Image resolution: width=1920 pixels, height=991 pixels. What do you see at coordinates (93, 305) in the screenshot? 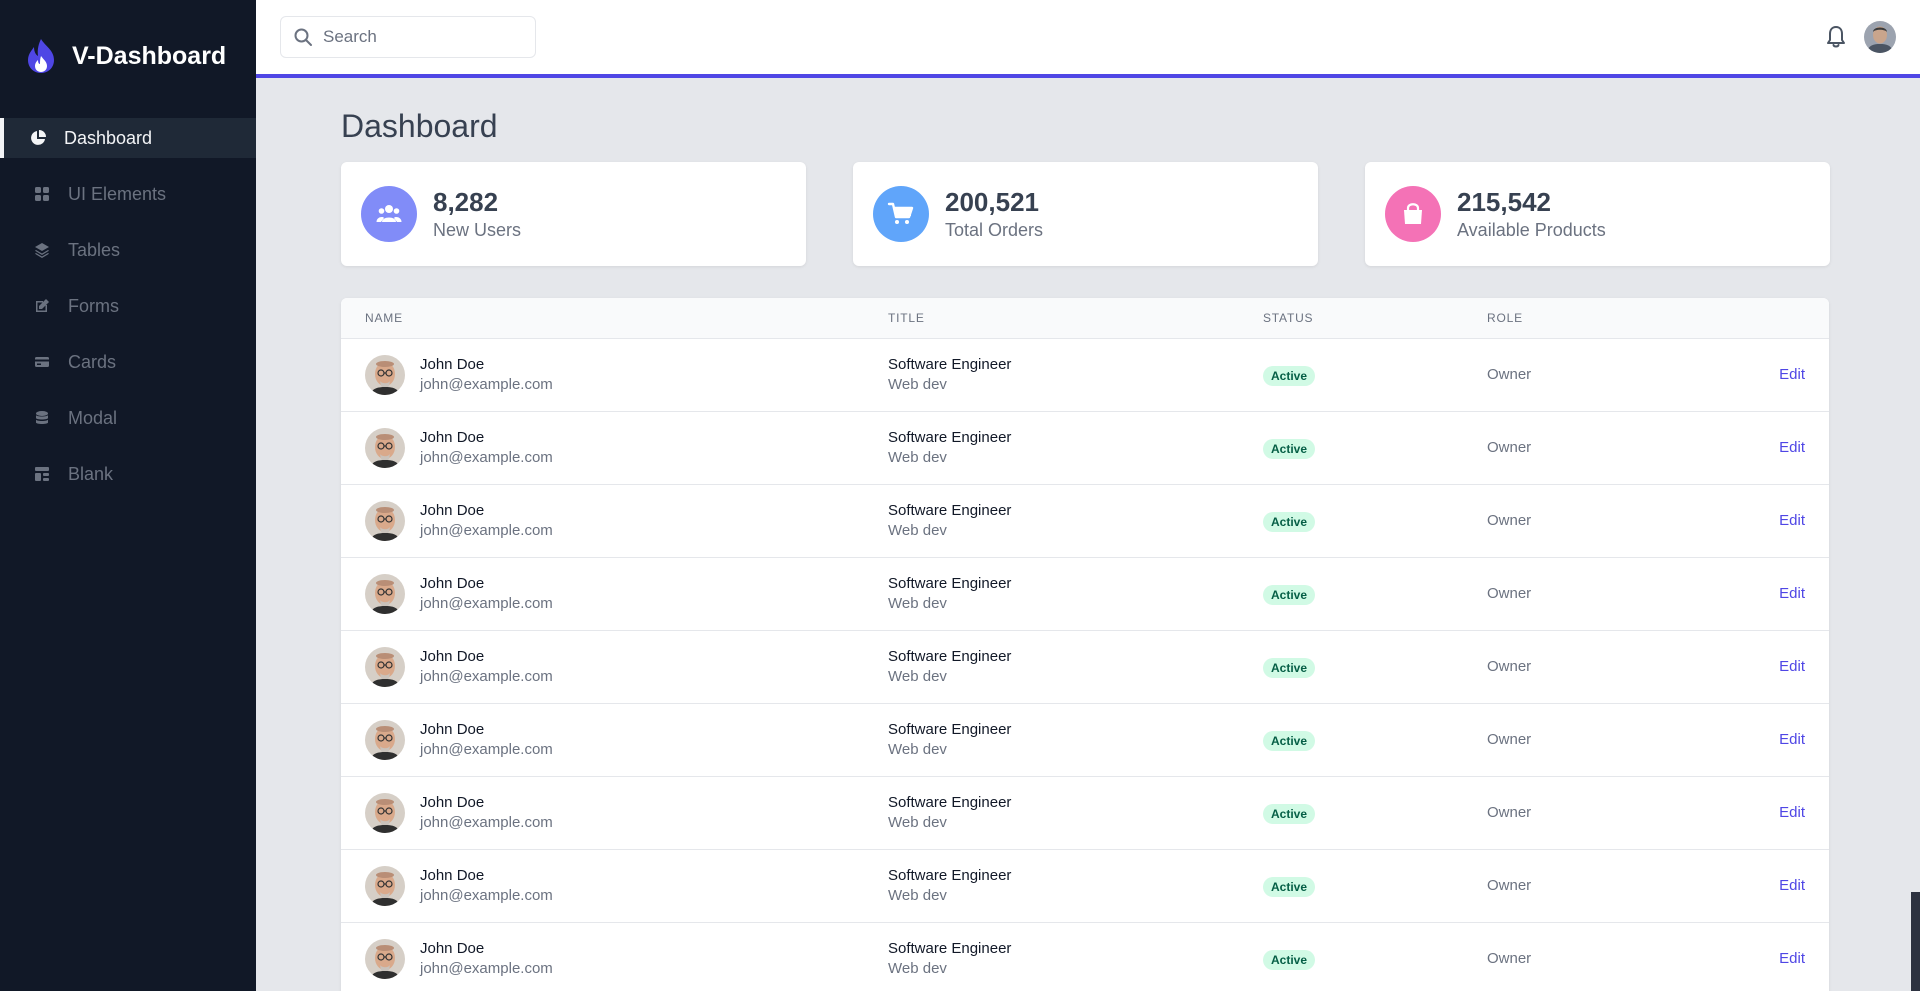
I see `sidebar-item-label: Forms` at bounding box center [93, 305].